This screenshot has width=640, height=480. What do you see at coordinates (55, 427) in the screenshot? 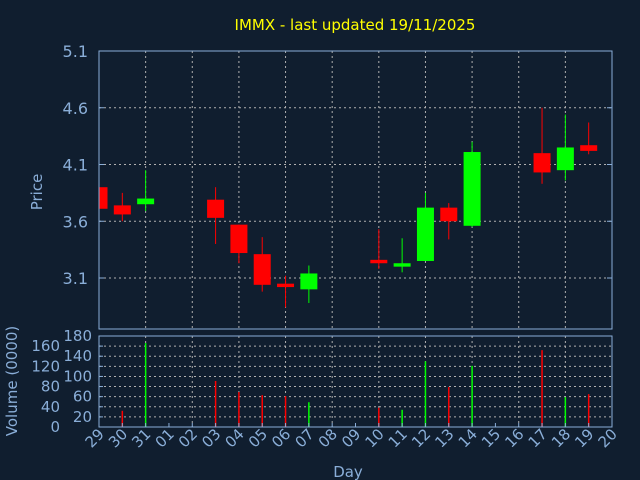
I see `volume-tick-label: 0` at bounding box center [55, 427].